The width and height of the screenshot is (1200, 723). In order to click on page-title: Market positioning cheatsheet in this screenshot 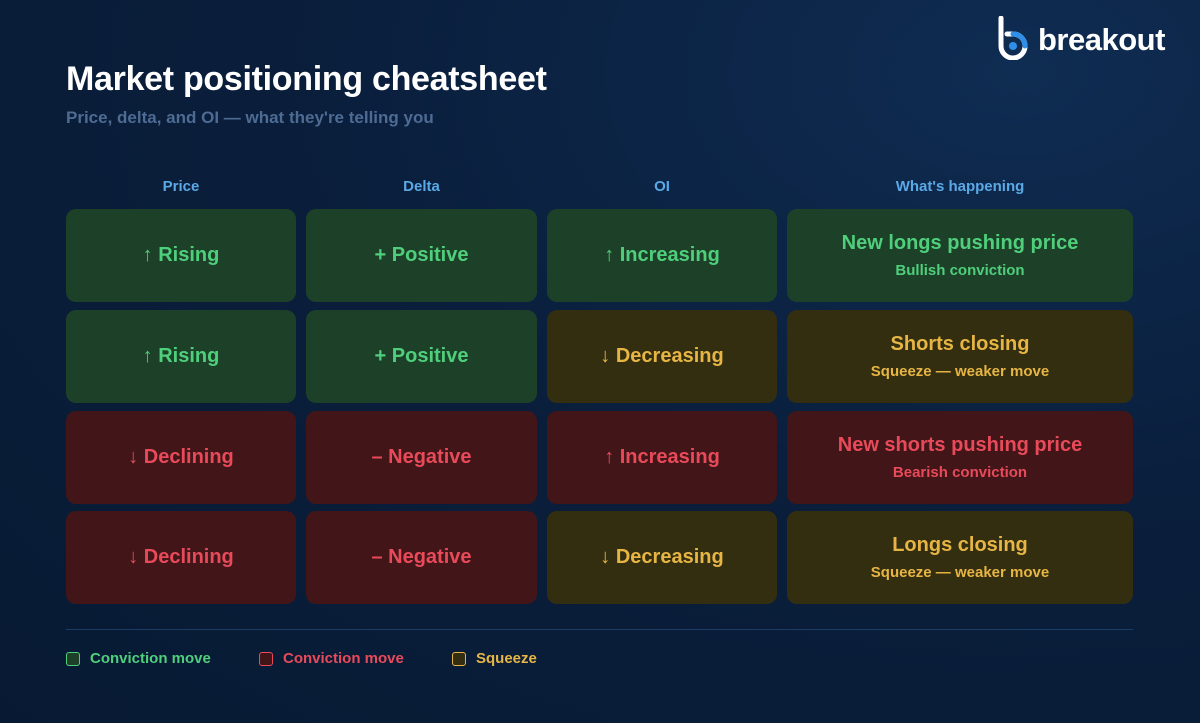, I will do `click(306, 79)`.